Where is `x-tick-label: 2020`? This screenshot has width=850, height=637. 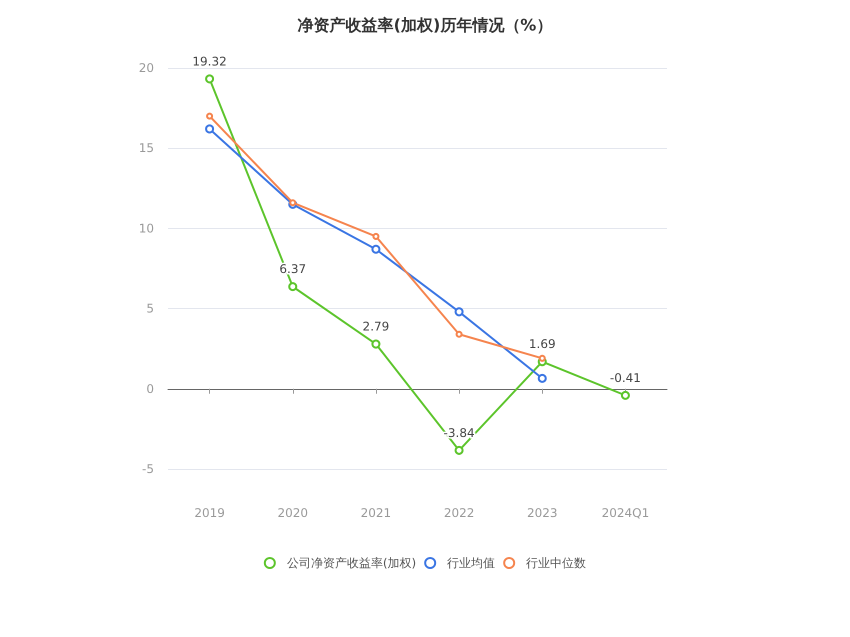 x-tick-label: 2020 is located at coordinates (292, 513).